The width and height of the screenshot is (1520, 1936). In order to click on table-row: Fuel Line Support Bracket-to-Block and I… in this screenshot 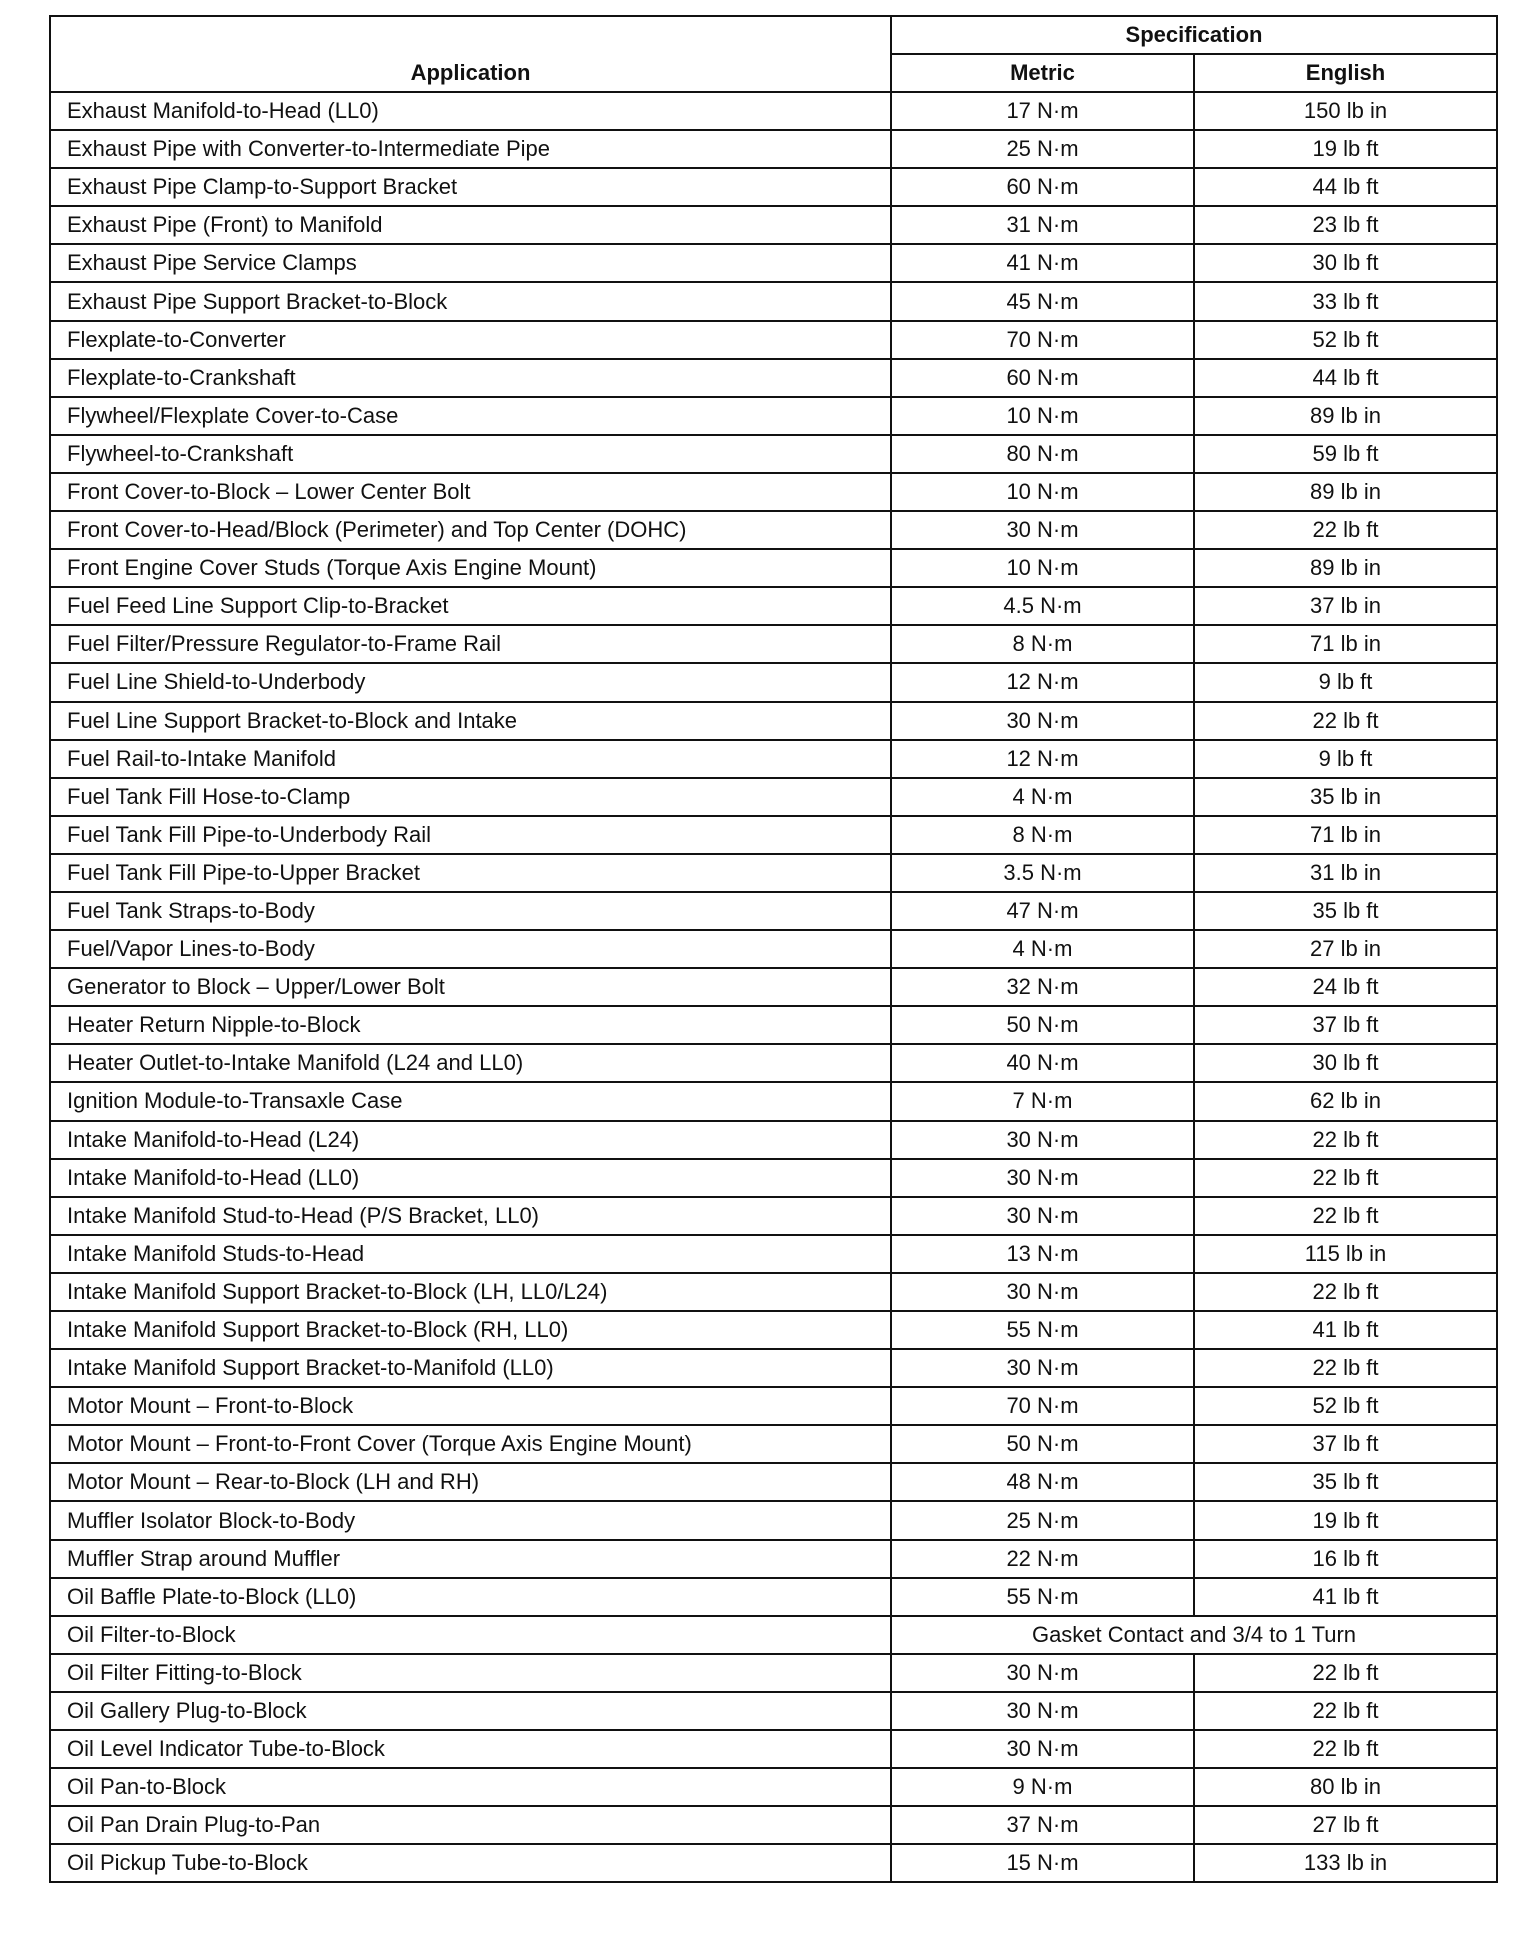, I will do `click(774, 720)`.